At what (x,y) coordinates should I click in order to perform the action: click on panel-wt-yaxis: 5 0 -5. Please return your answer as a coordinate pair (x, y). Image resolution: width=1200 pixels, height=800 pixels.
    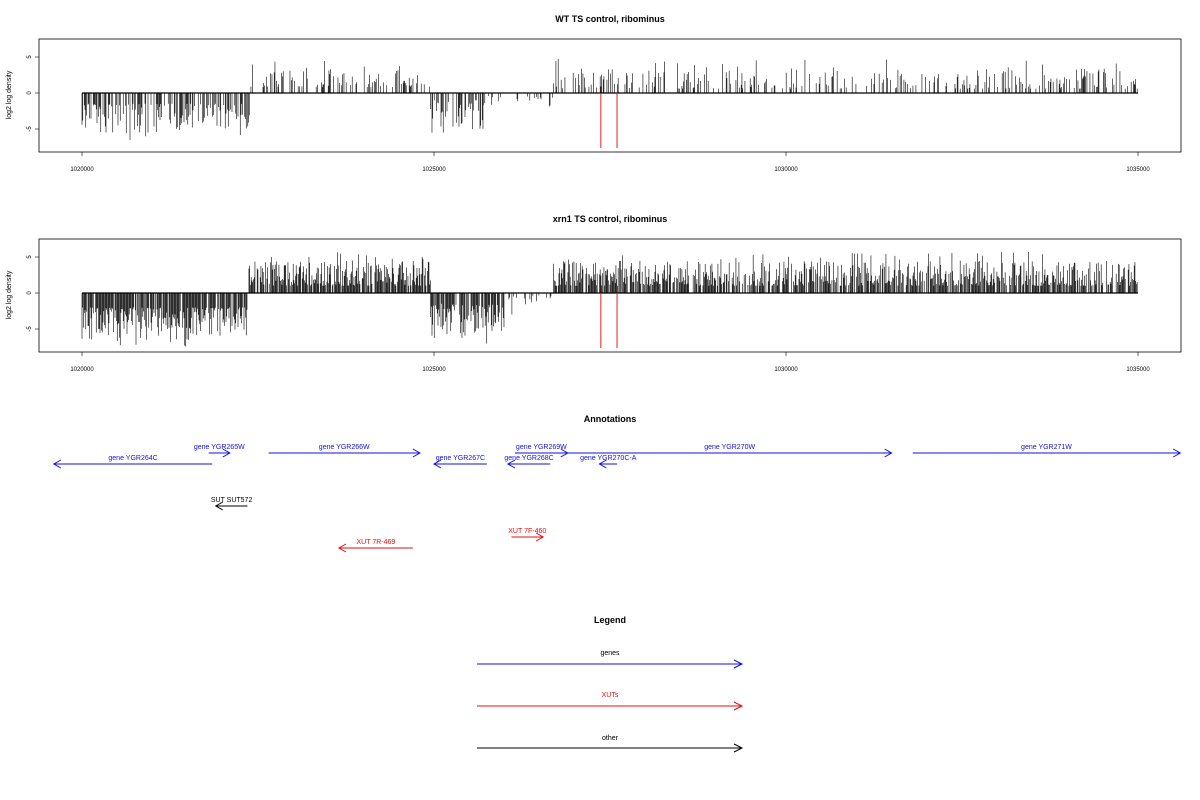
    Looking at the image, I should click on (33, 93).